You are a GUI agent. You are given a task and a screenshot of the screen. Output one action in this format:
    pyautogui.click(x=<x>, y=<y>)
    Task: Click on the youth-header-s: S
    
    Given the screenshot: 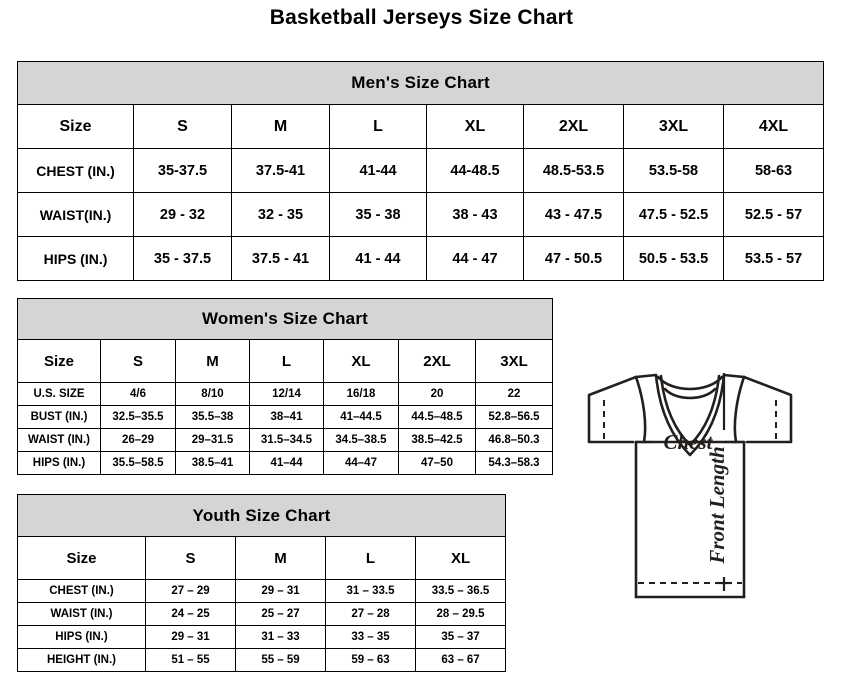 What is the action you would take?
    pyautogui.click(x=190, y=558)
    